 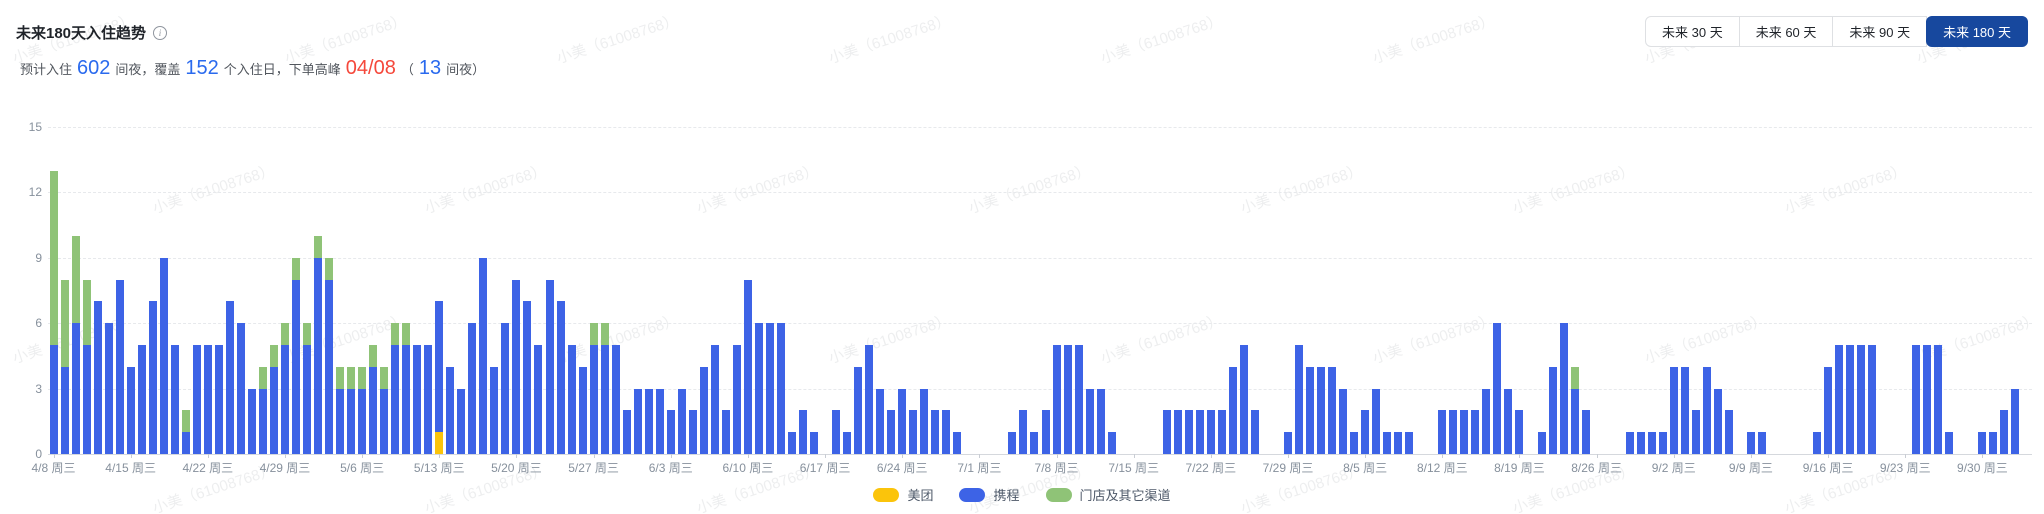 What do you see at coordinates (903, 494) in the screenshot?
I see `legend-item-美团: 美团` at bounding box center [903, 494].